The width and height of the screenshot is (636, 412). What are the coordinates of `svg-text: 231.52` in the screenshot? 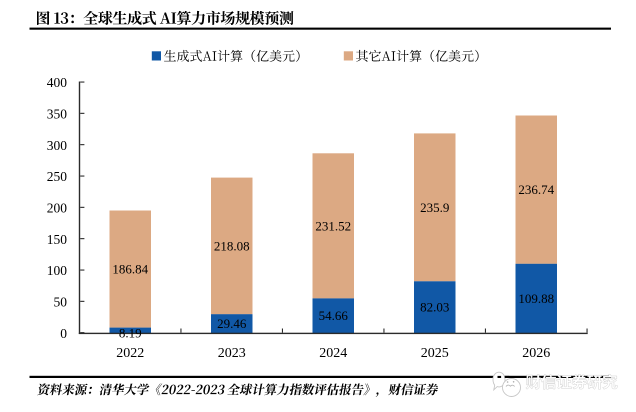 It's located at (333, 226).